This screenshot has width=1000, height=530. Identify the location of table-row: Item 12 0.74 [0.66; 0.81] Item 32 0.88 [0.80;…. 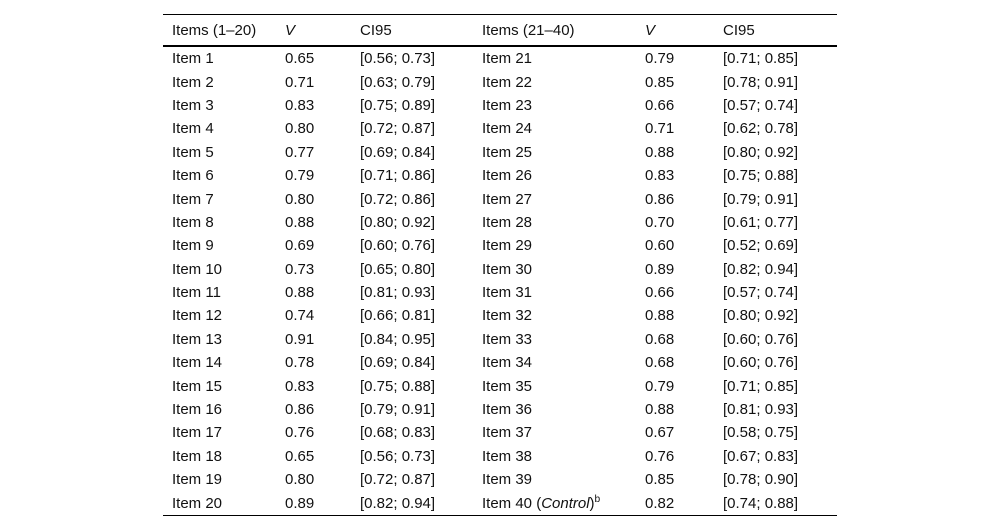
(500, 315).